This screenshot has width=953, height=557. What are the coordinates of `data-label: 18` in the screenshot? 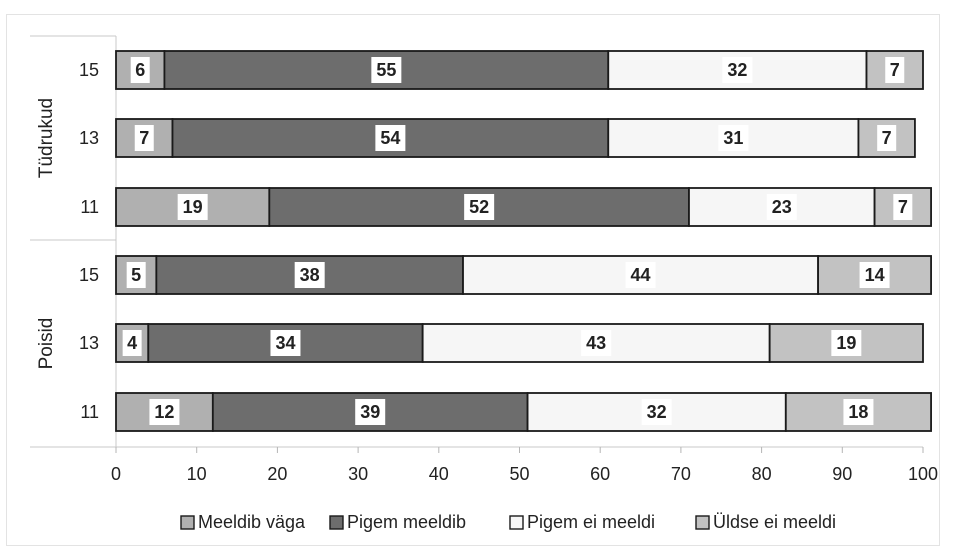 It's located at (858, 412).